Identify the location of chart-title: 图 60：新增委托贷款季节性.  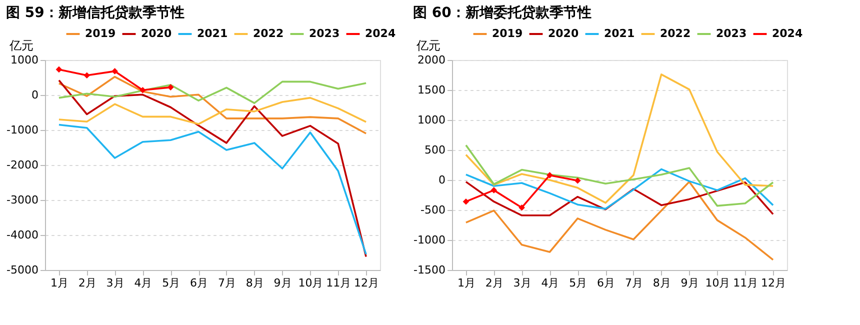
(502, 12).